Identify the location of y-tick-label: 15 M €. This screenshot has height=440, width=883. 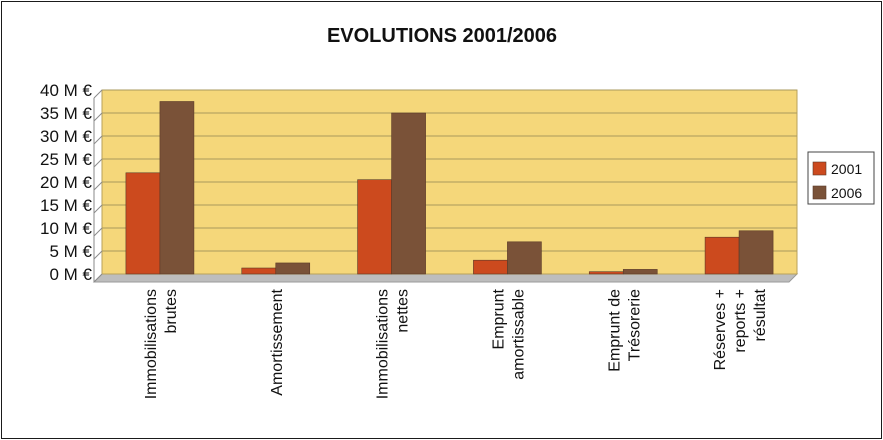
(66, 205).